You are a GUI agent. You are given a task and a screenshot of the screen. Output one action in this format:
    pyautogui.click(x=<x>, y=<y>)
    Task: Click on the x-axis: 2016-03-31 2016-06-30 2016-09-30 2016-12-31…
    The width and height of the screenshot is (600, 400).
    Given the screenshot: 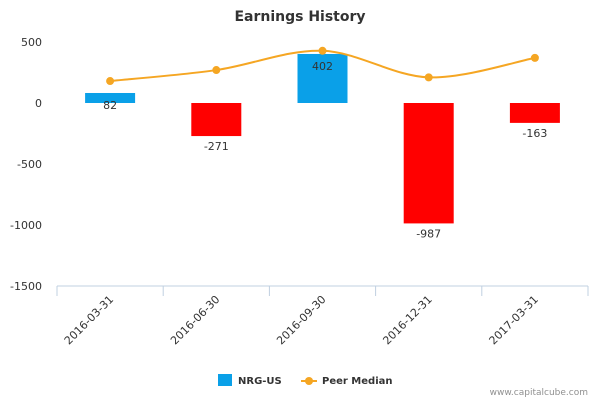 What is the action you would take?
    pyautogui.click(x=322, y=316)
    